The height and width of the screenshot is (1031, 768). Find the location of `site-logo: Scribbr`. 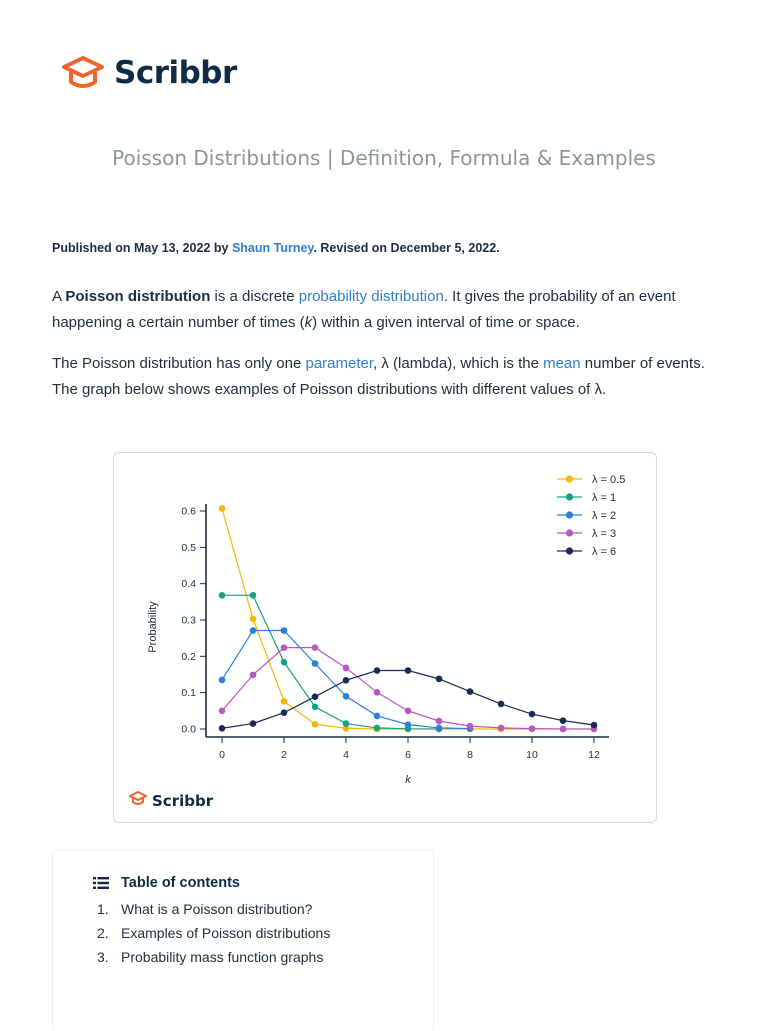

site-logo: Scribbr is located at coordinates (148, 73).